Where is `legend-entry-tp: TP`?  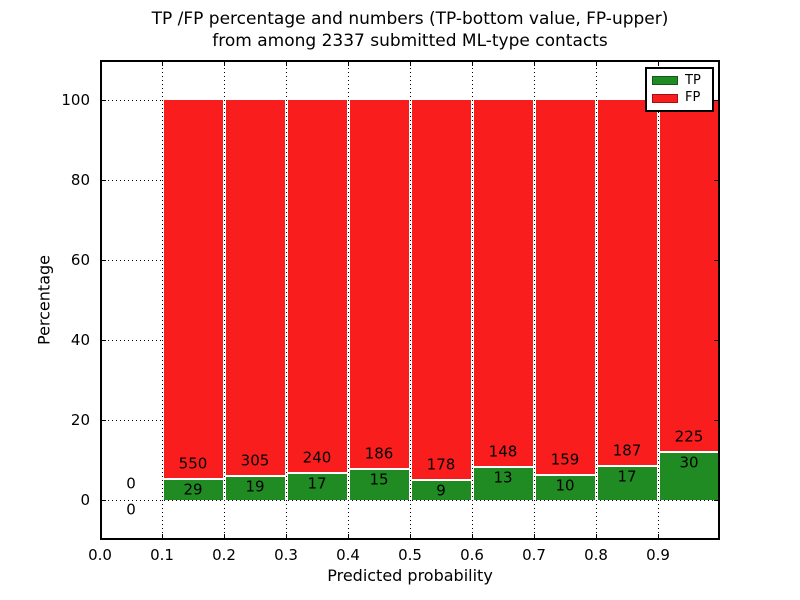
legend-entry-tp: TP is located at coordinates (679, 80).